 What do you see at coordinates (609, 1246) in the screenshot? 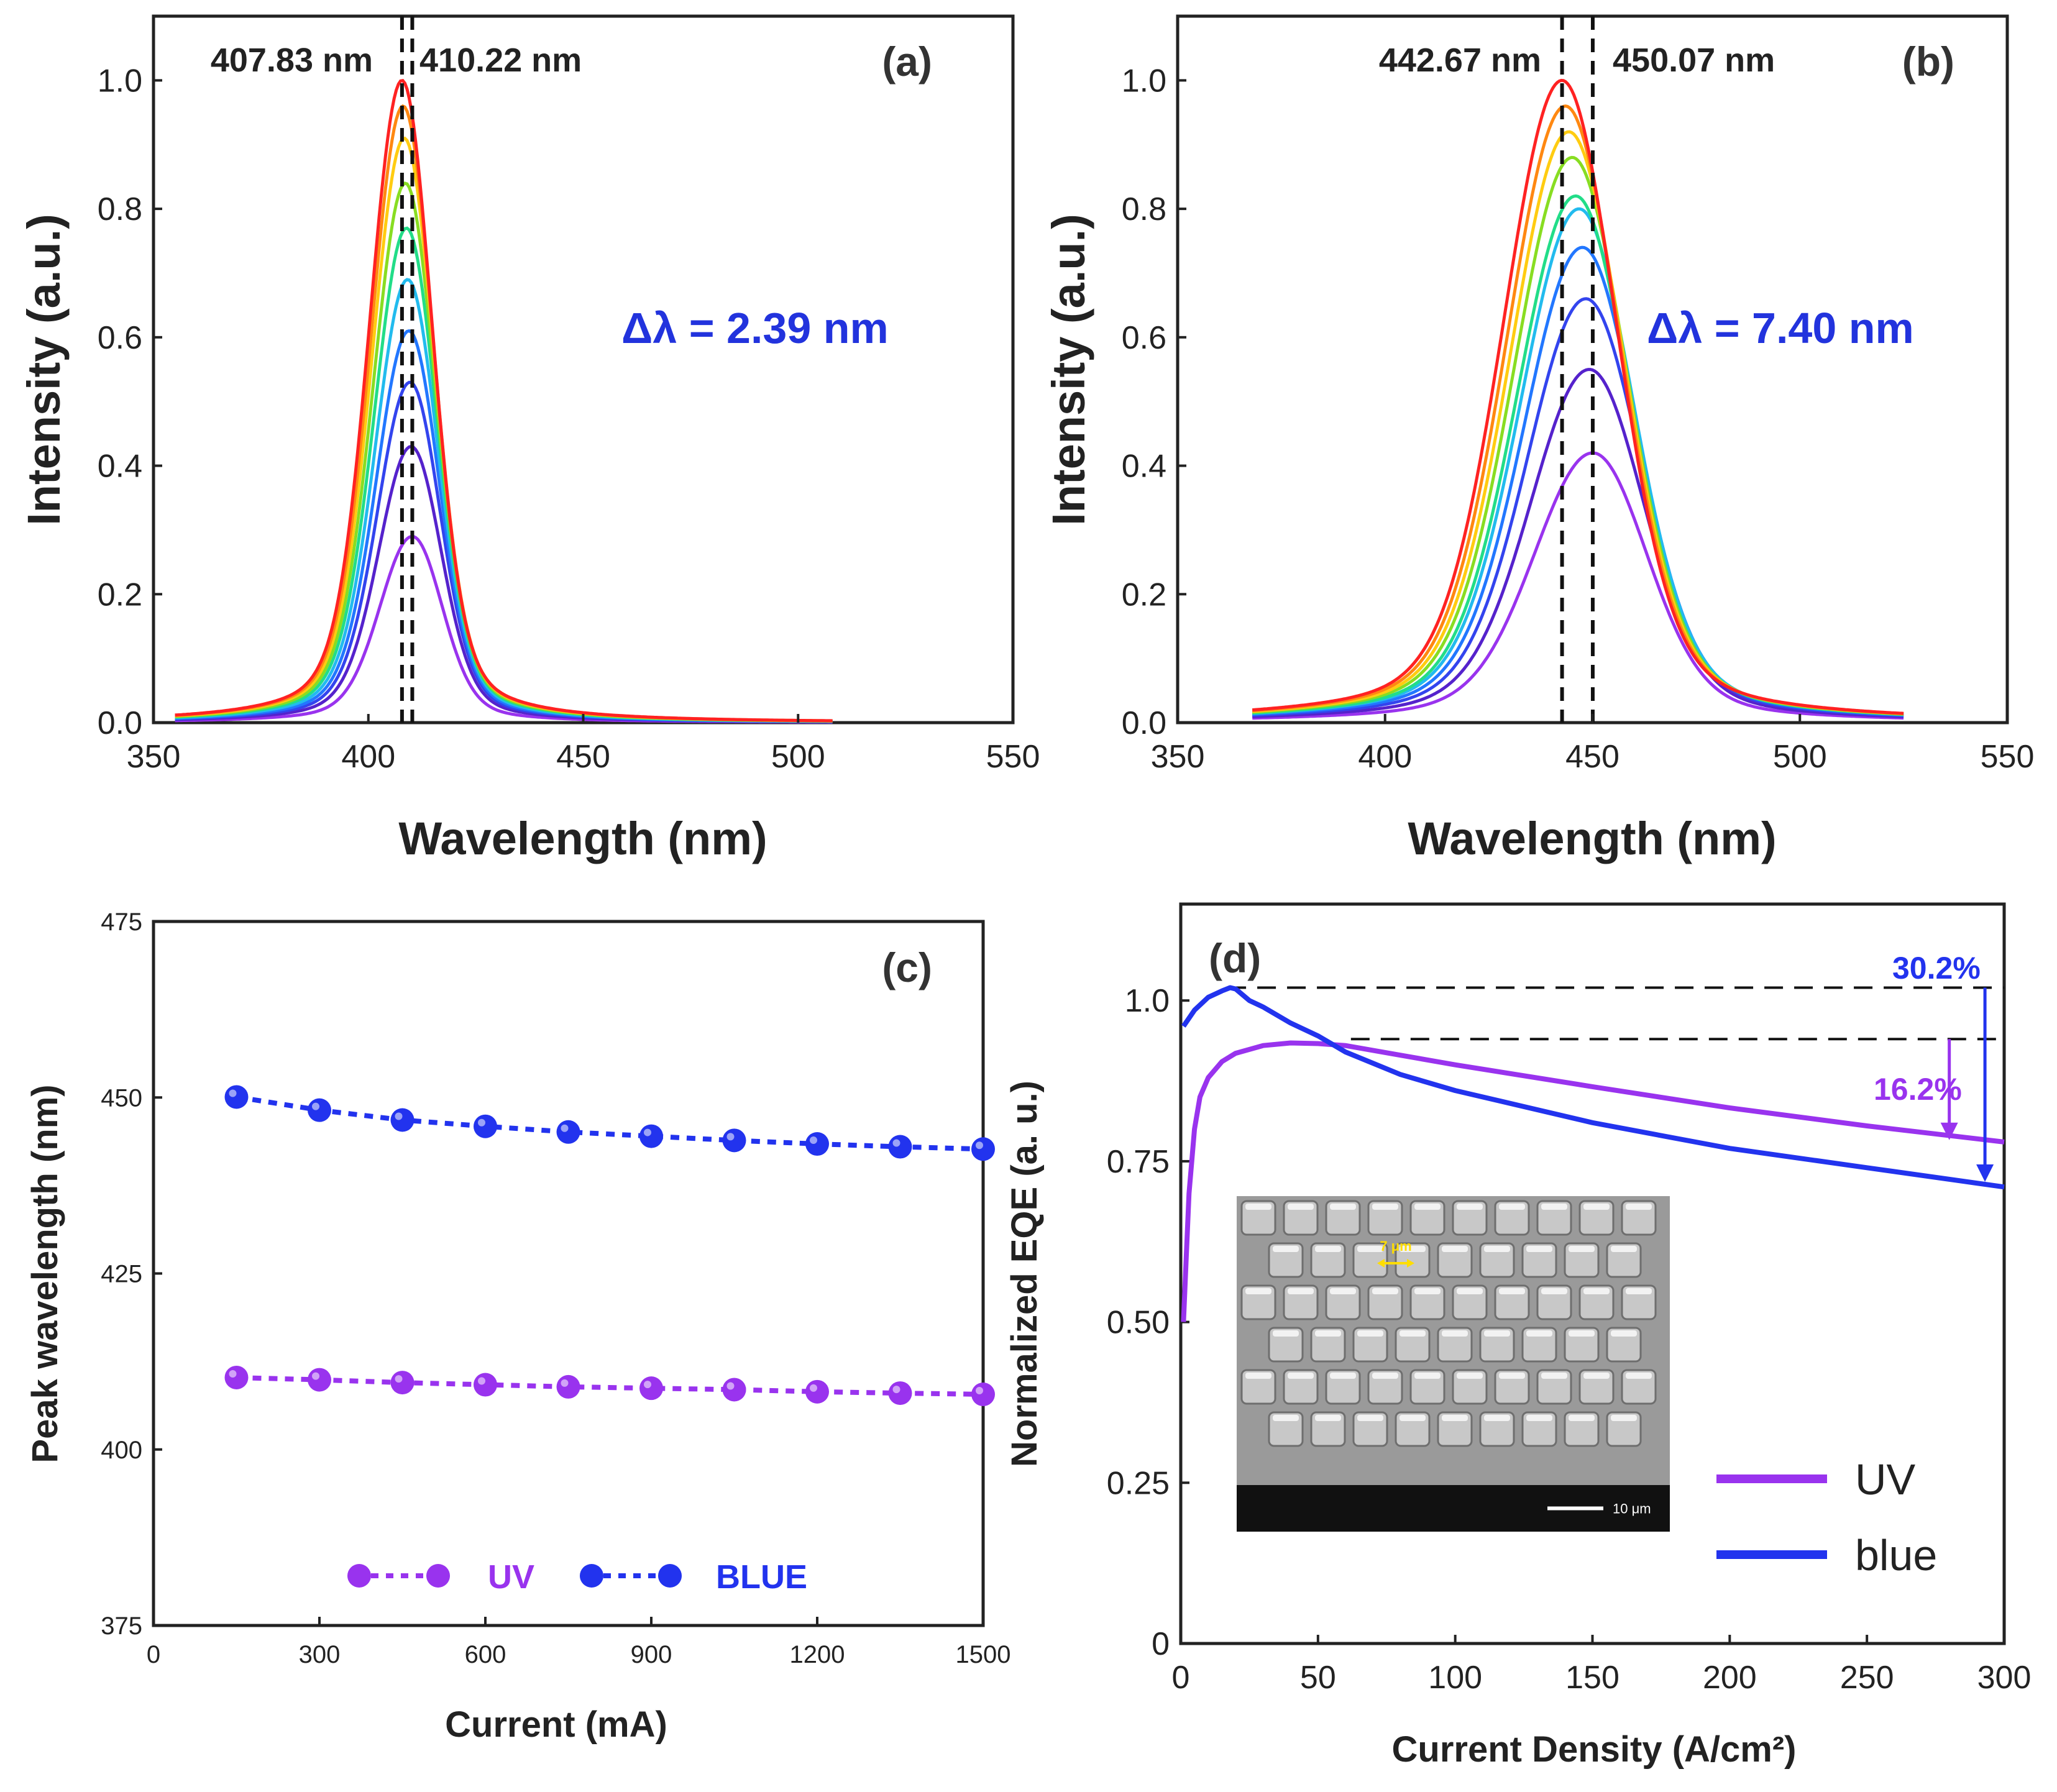
I see `panel-c-series` at bounding box center [609, 1246].